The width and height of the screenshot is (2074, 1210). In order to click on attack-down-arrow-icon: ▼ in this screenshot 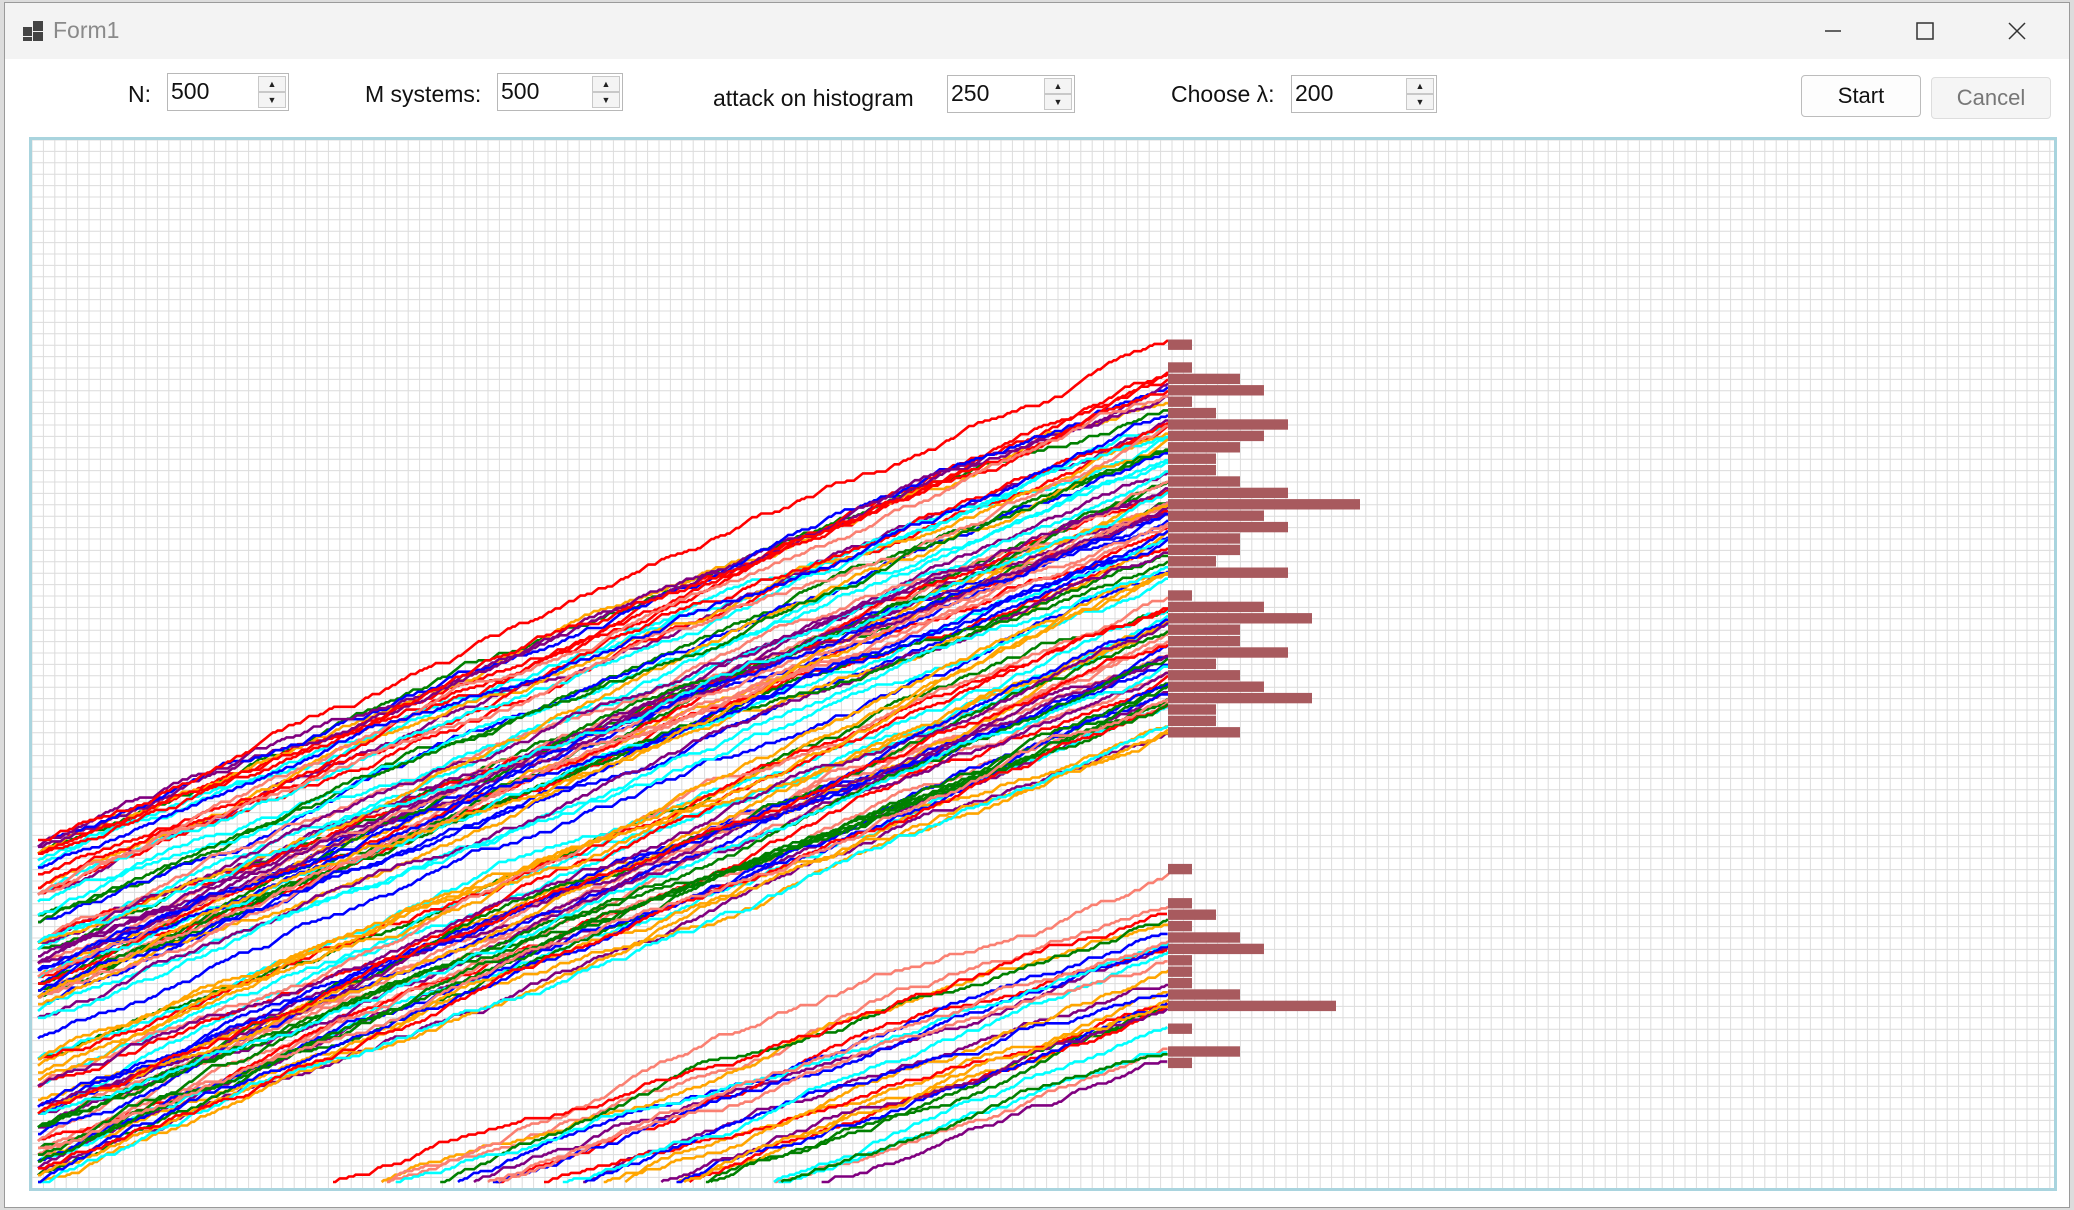, I will do `click(1058, 102)`.